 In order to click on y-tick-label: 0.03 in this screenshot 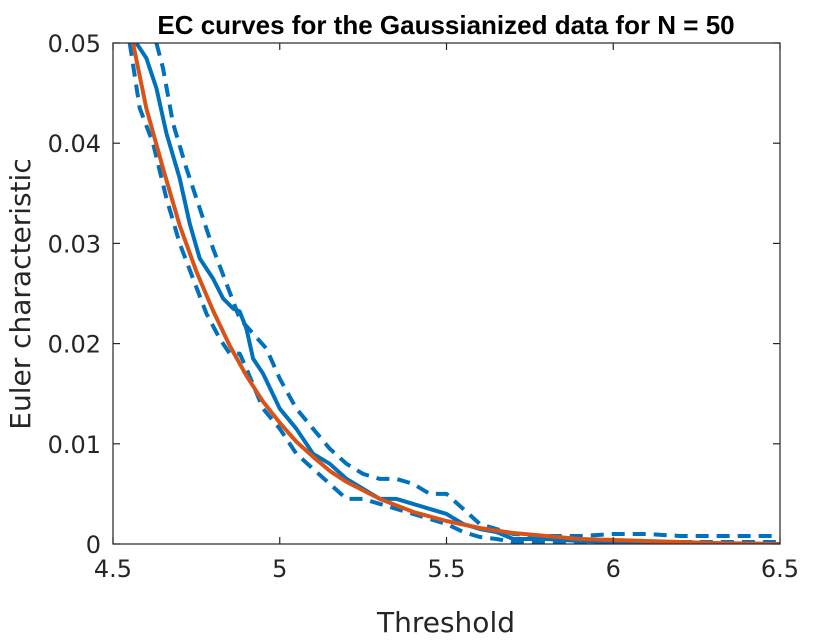, I will do `click(74, 244)`.